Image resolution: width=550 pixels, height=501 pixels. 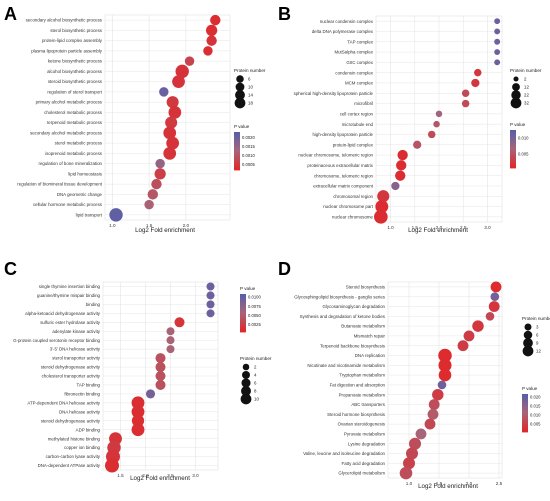 What do you see at coordinates (343, 31) in the screenshot?
I see `category-label: delta DNA polymerase complex` at bounding box center [343, 31].